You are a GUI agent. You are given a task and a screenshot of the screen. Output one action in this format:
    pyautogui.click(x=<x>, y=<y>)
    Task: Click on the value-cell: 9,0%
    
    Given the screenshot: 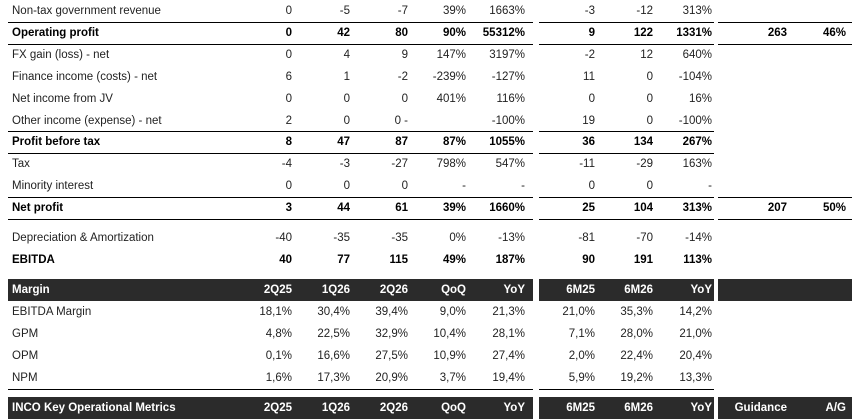 What is the action you would take?
    pyautogui.click(x=452, y=312)
    